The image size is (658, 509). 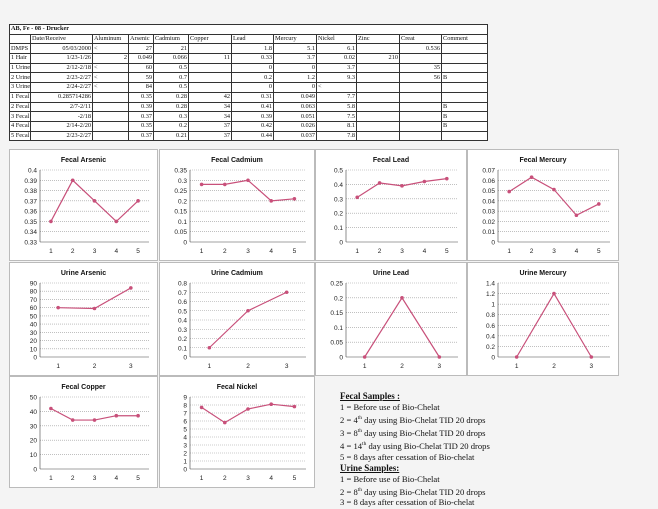 What do you see at coordinates (20, 87) in the screenshot?
I see `table-cell: 3 Urine` at bounding box center [20, 87].